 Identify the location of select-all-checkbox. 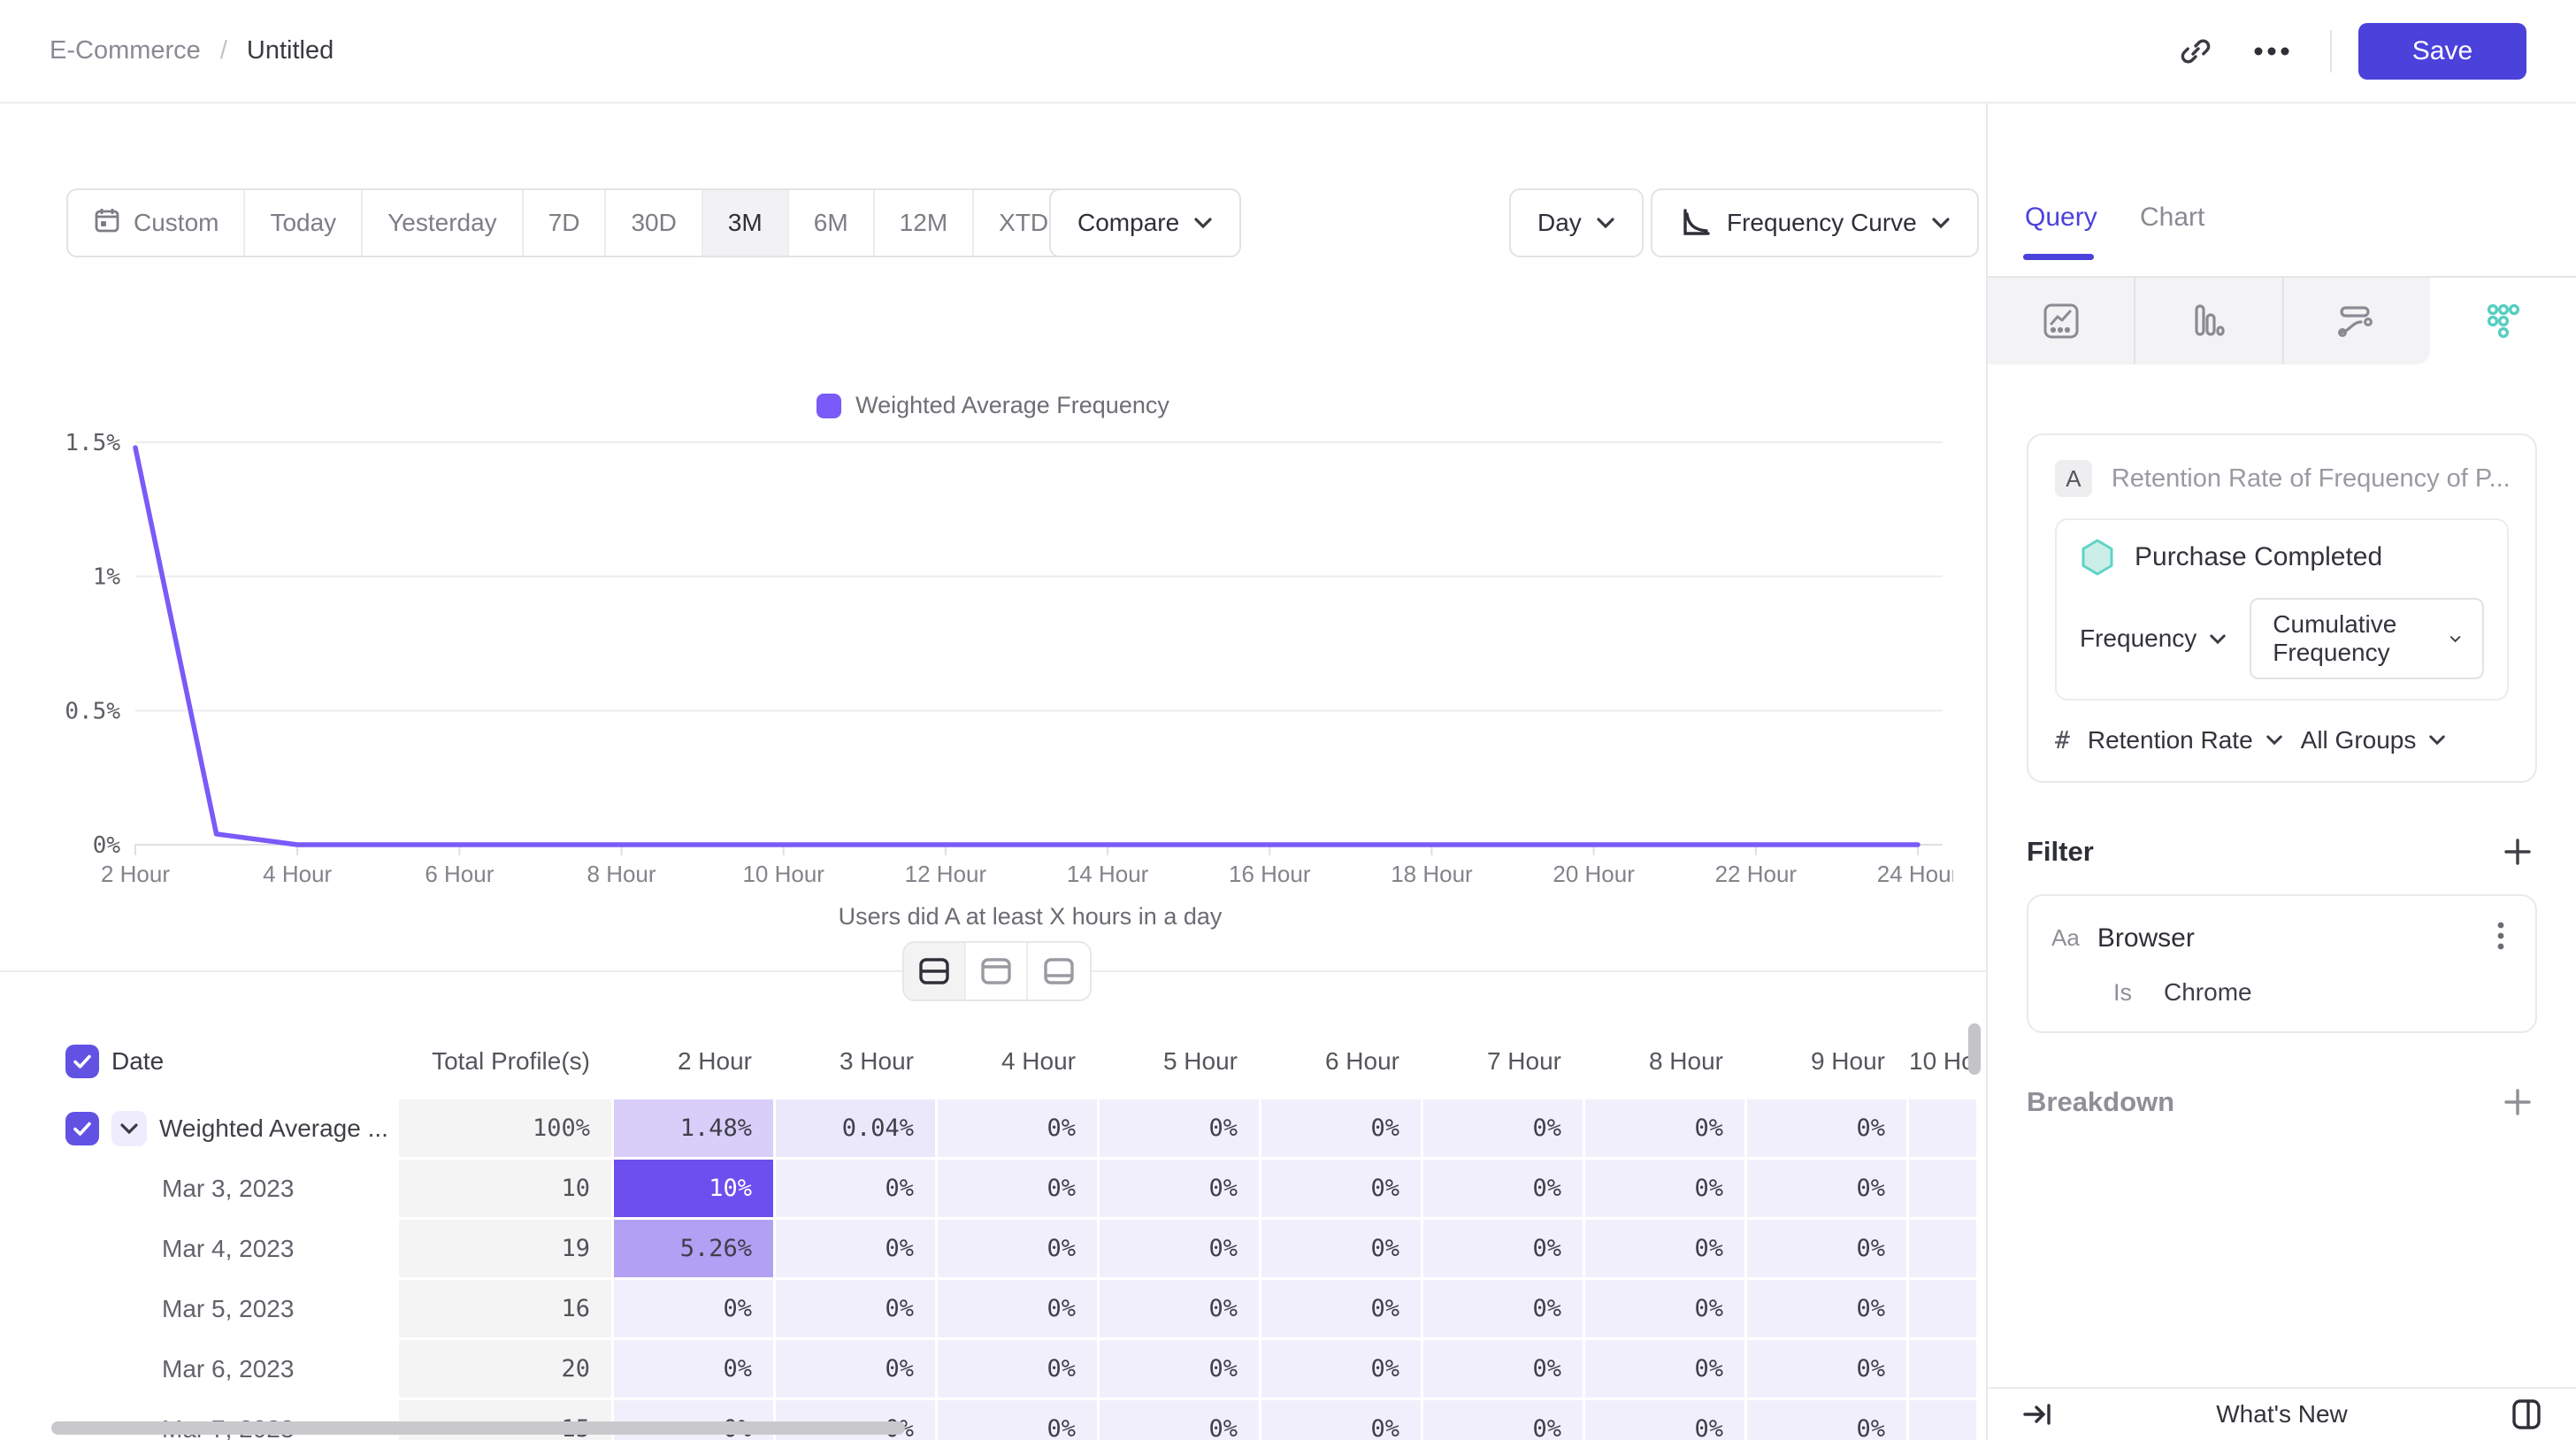
(82, 1061).